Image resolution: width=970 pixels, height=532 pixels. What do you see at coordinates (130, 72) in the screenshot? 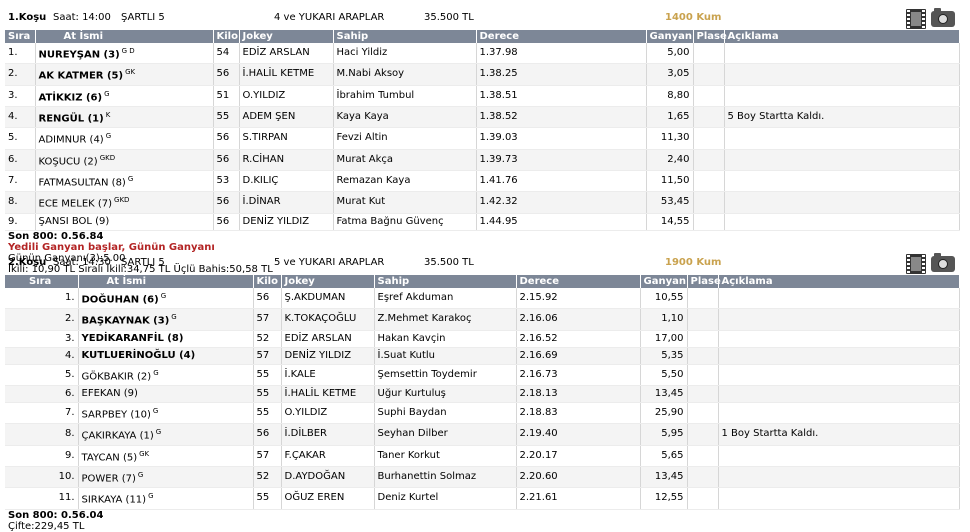
I see `horse-equipment-code: GK` at bounding box center [130, 72].